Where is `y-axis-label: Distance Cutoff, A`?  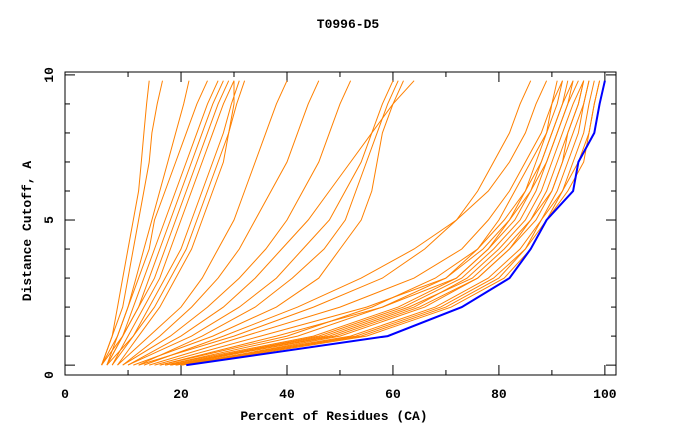
y-axis-label: Distance Cutoff, A is located at coordinates (27, 231).